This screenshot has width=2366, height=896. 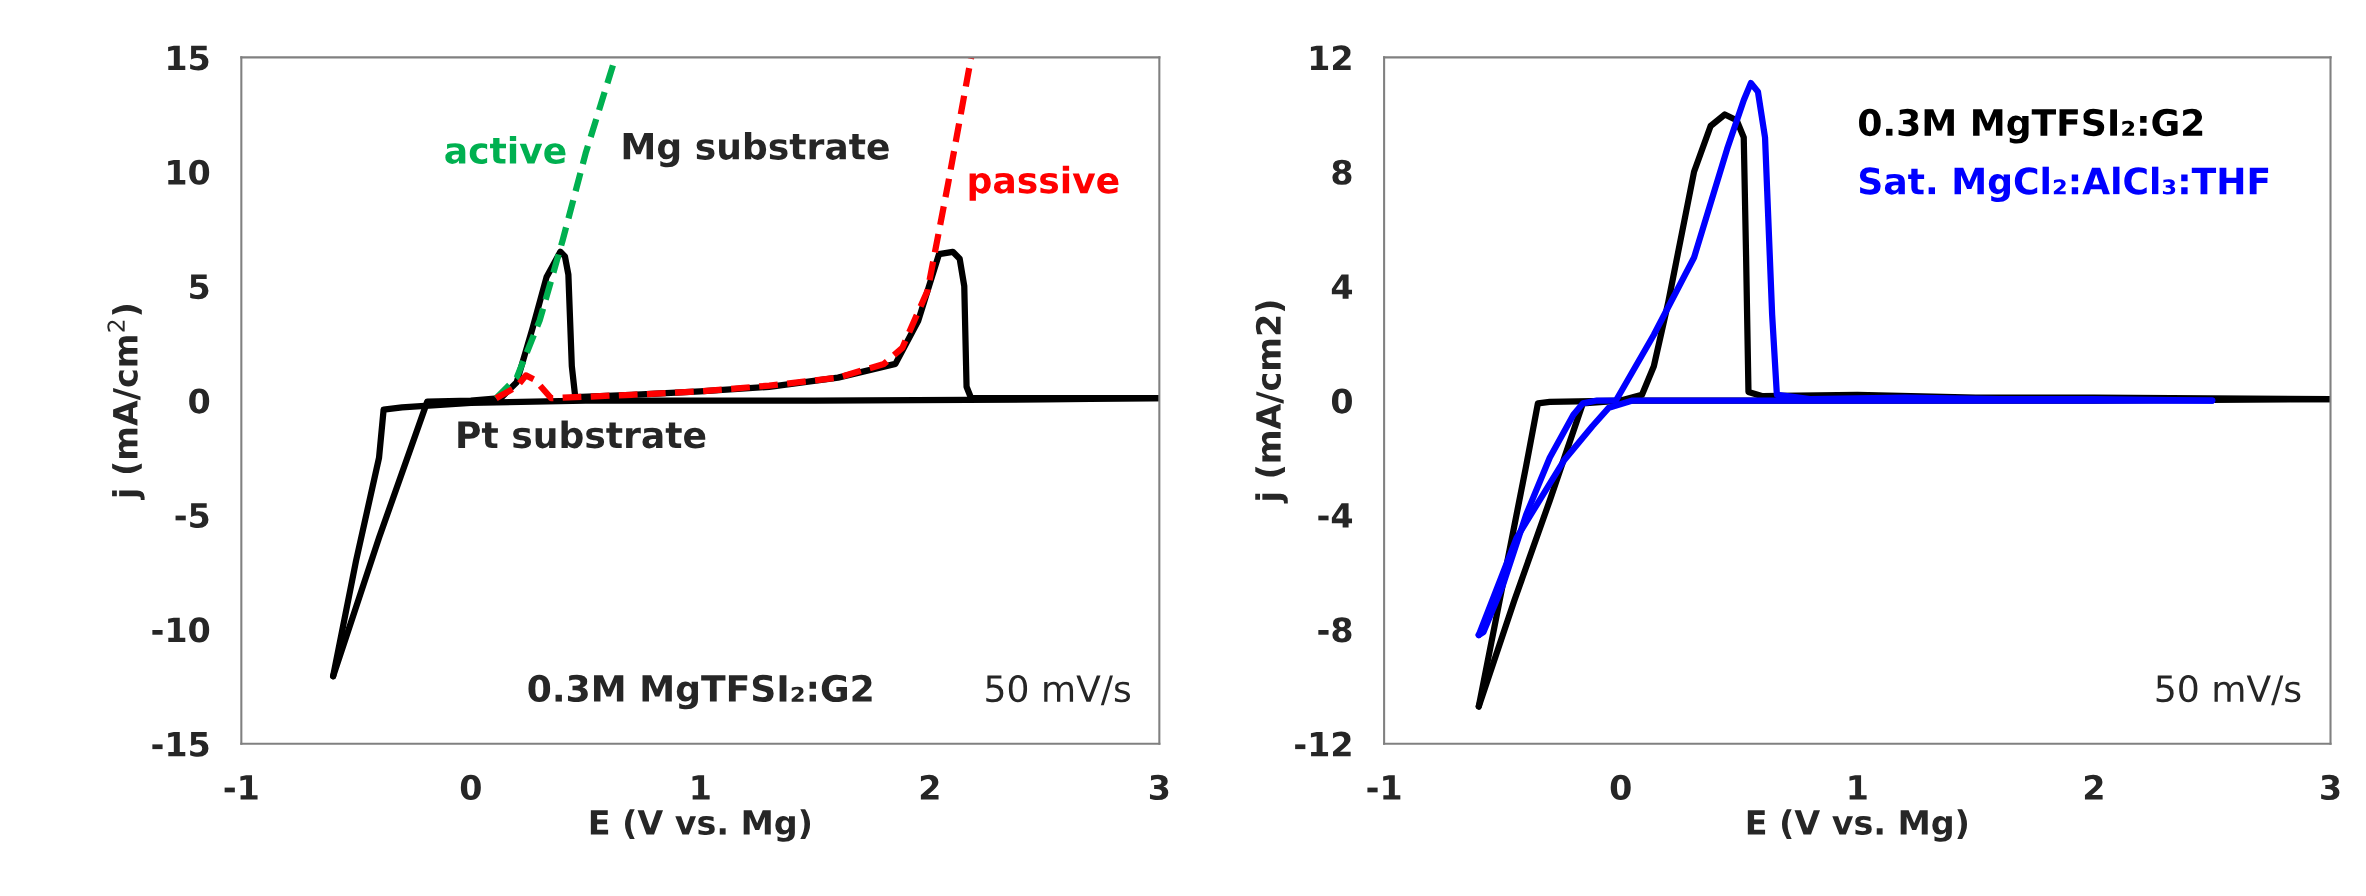 What do you see at coordinates (192, 516) in the screenshot?
I see `y-tick-label: -5` at bounding box center [192, 516].